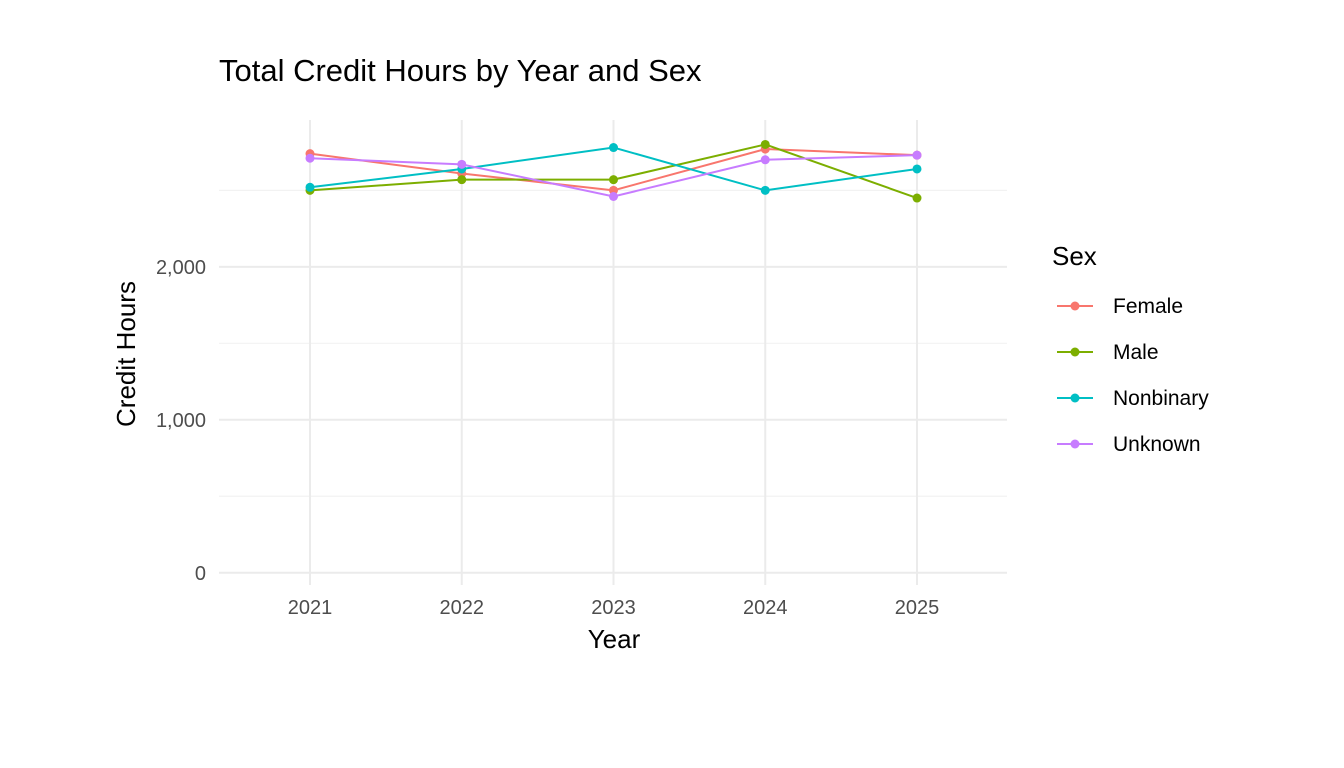 This screenshot has width=1344, height=768. Describe the element at coordinates (765, 608) in the screenshot. I see `x-tick-label: 2024` at that location.